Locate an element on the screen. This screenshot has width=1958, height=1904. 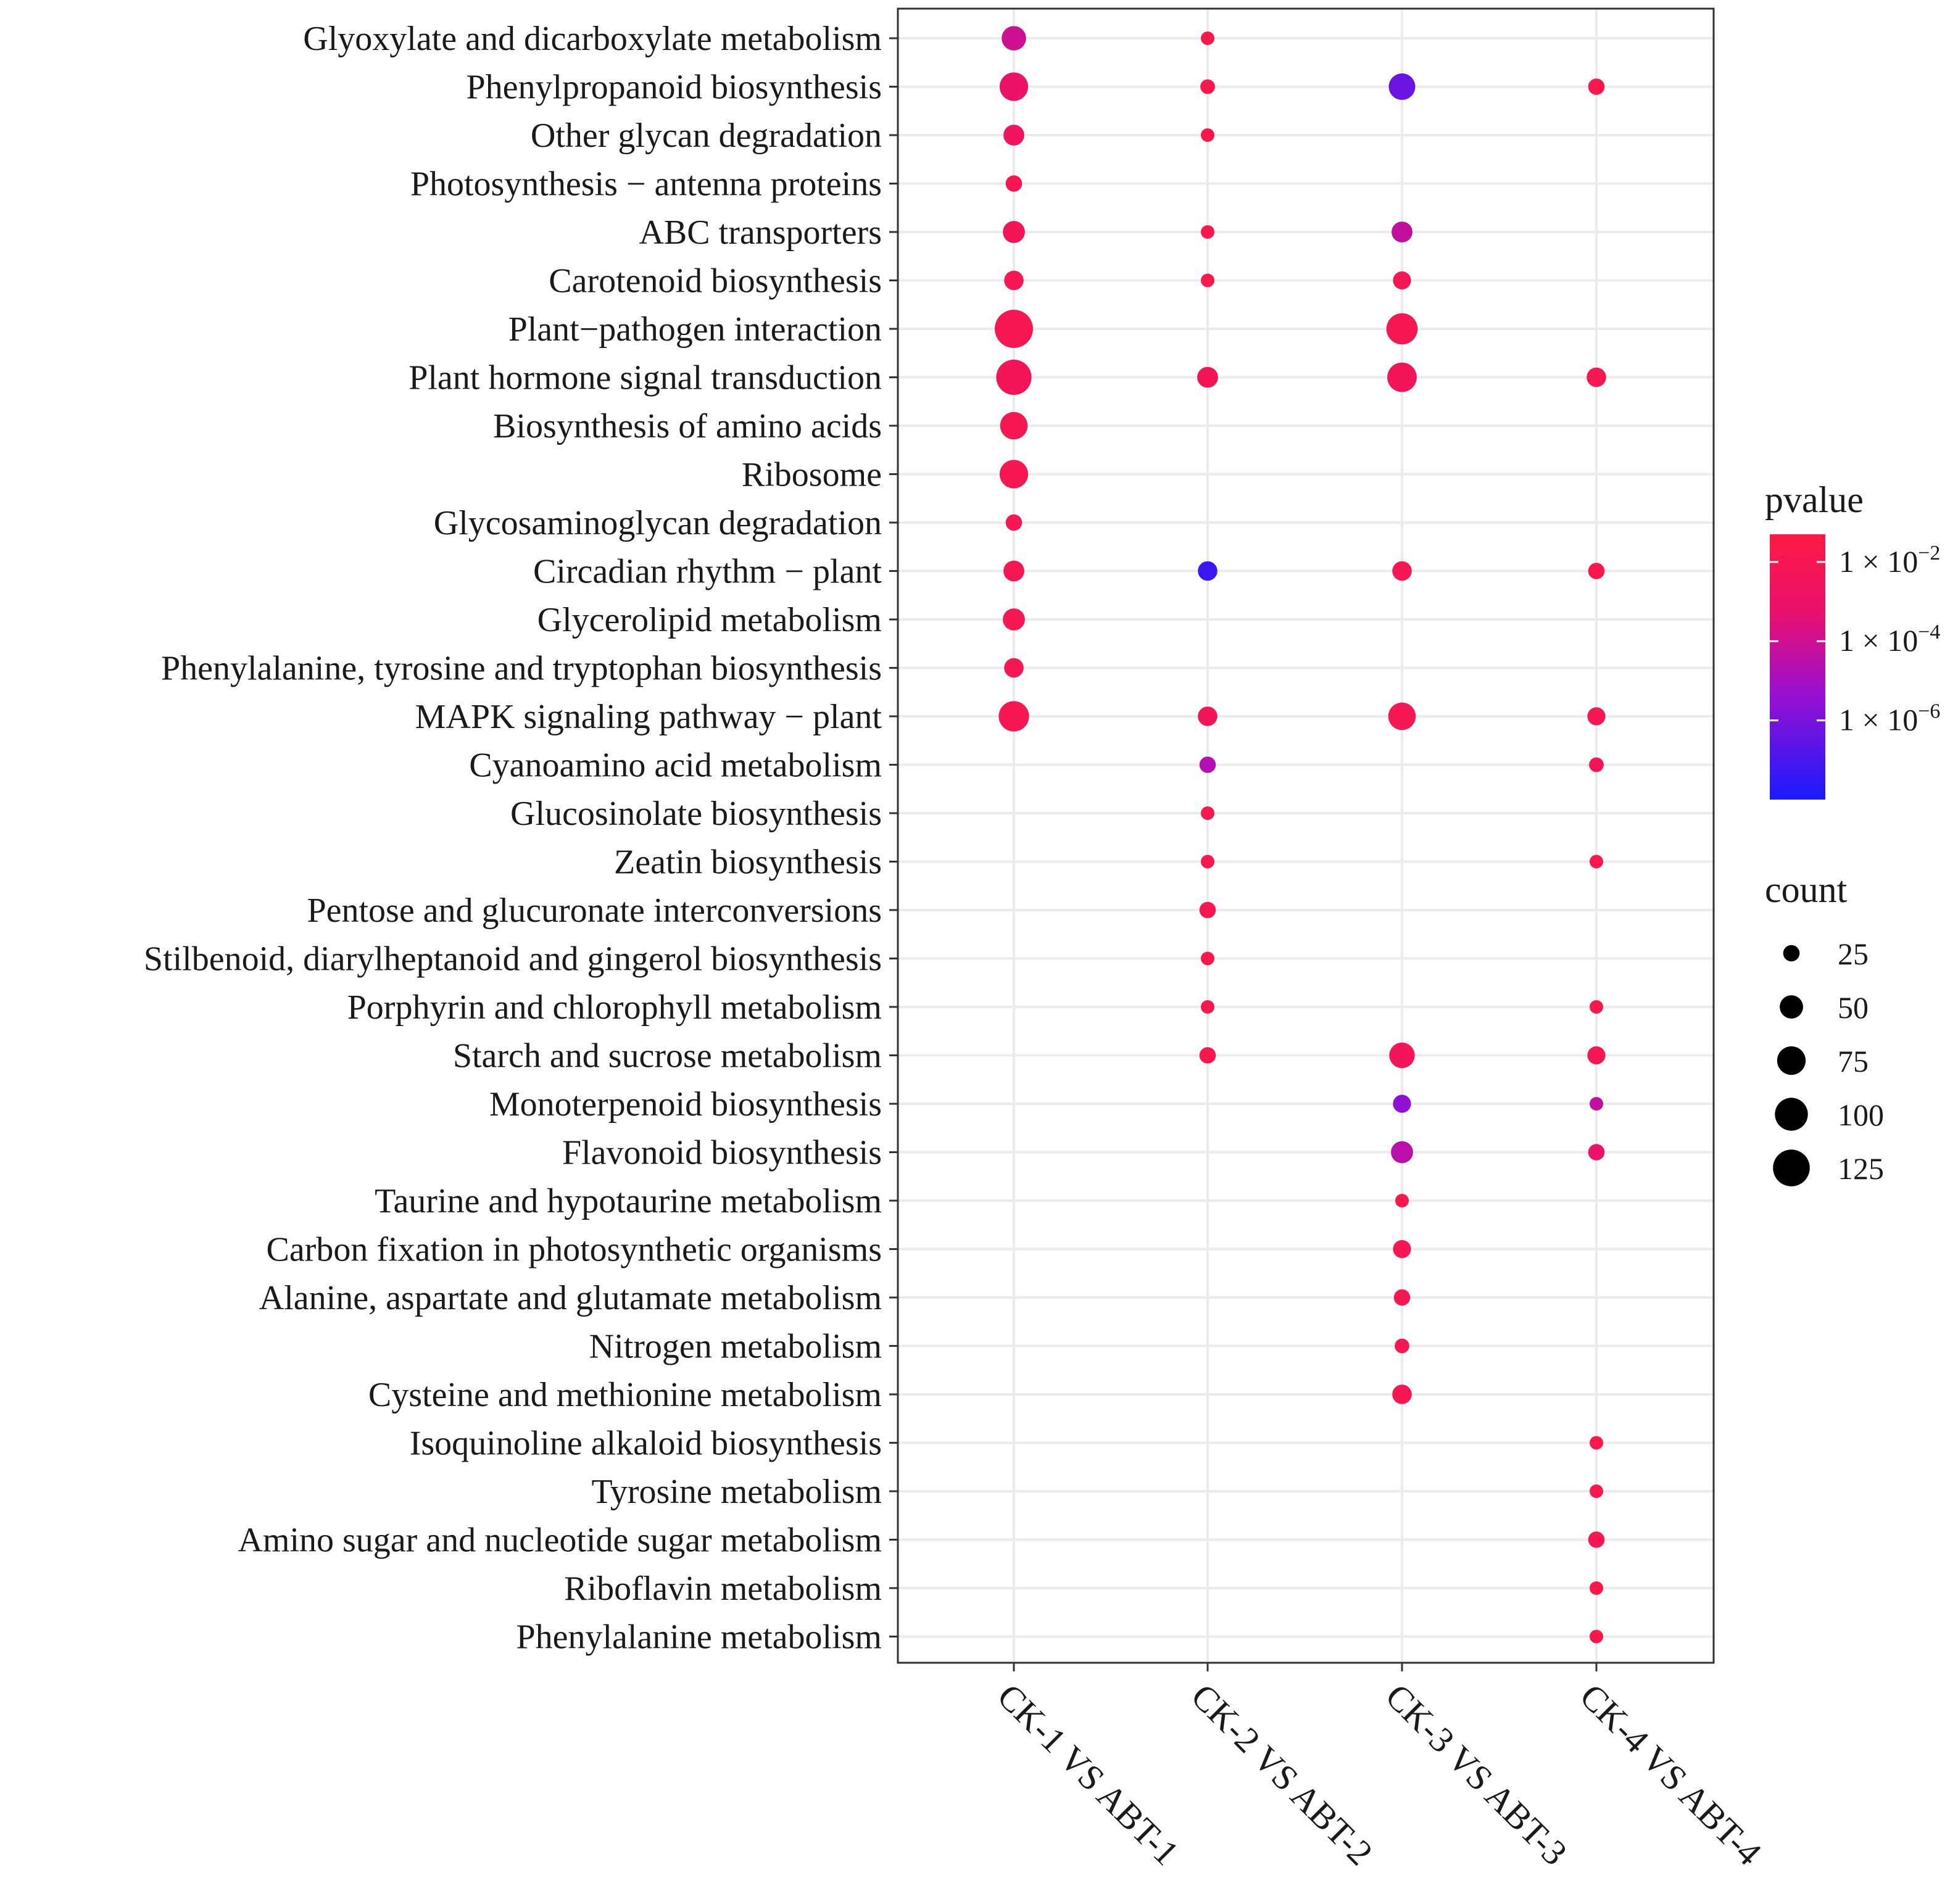
pvalue-tick-label: 1 × 10⁻⁴ is located at coordinates (1890, 640).